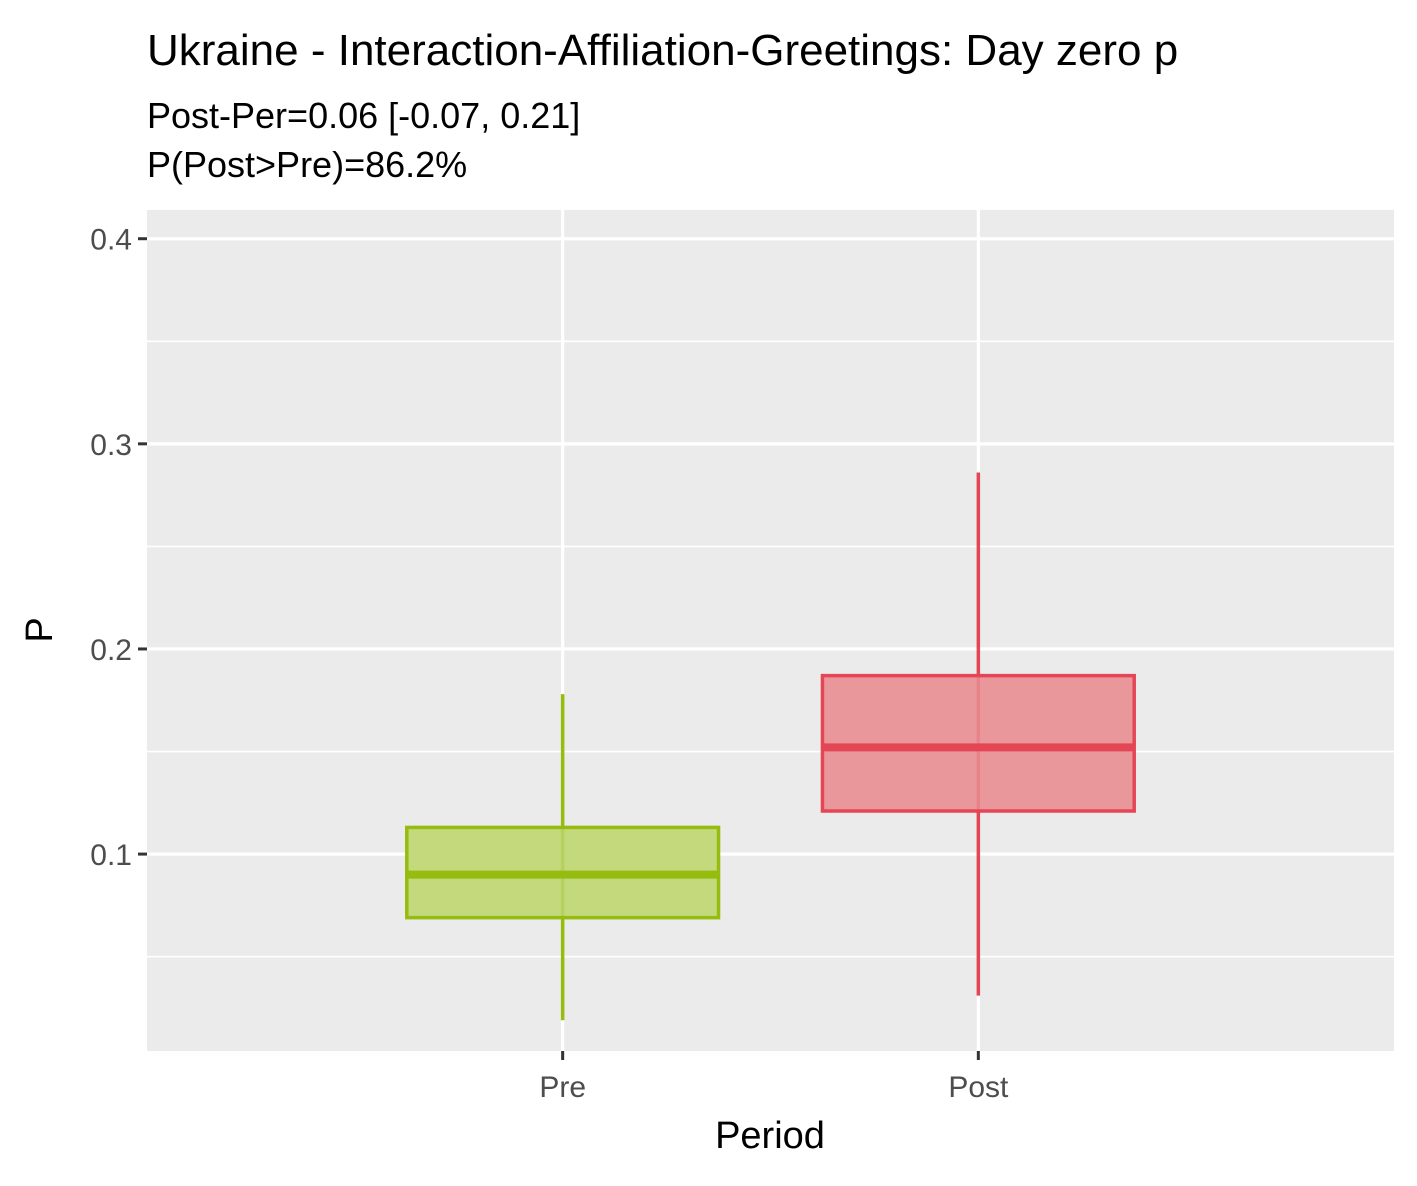 The width and height of the screenshot is (1417, 1186). What do you see at coordinates (111, 855) in the screenshot?
I see `y-tick-label-0: 0.1` at bounding box center [111, 855].